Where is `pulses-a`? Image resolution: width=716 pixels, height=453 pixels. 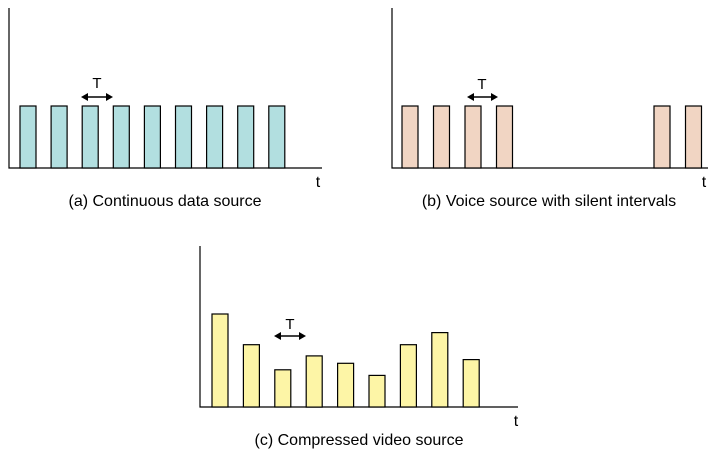 pulses-a is located at coordinates (152, 137).